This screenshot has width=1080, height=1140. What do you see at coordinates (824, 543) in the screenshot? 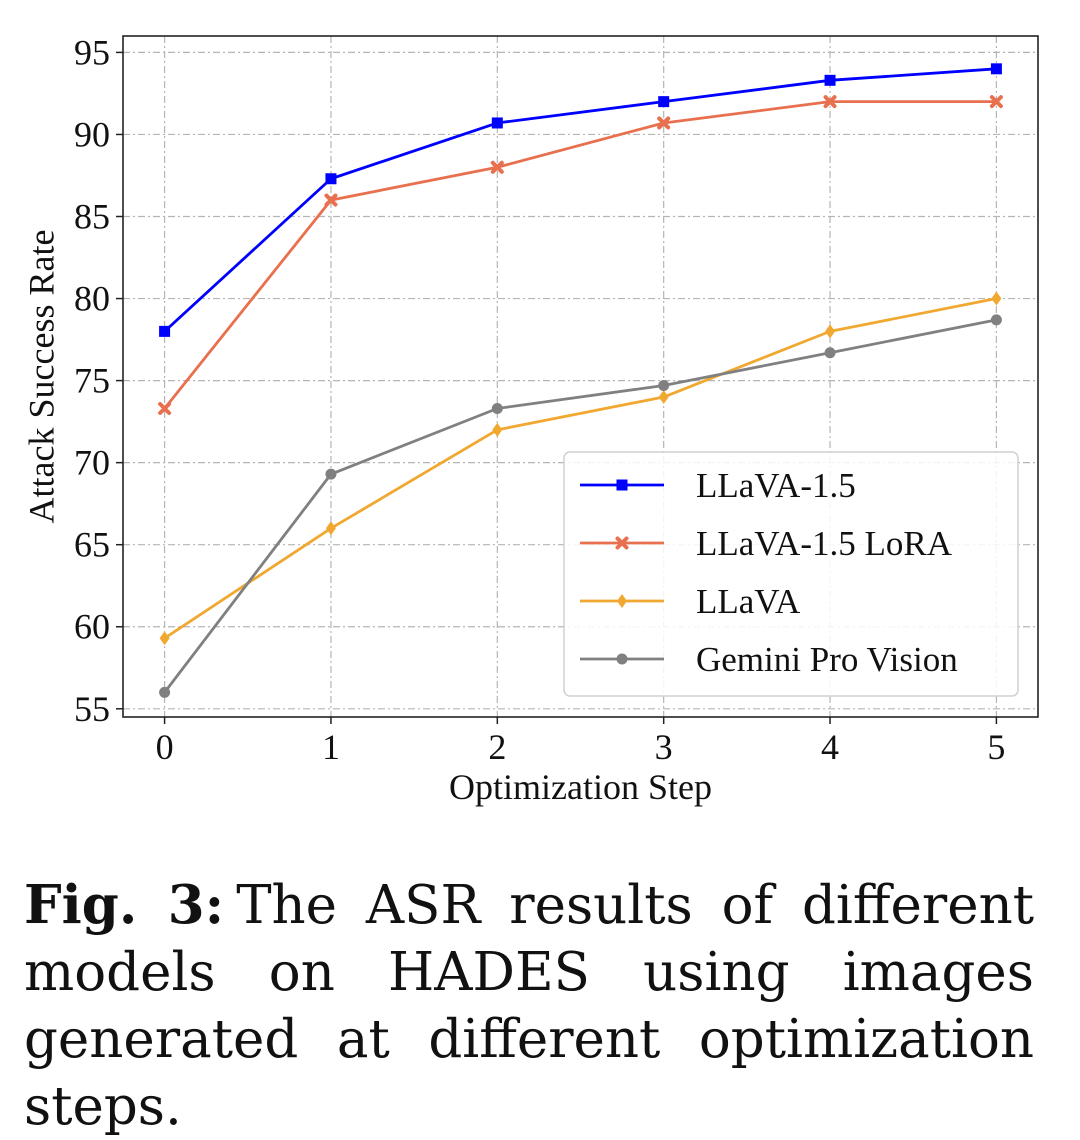
I see `legend-label: LLaVA-1.5 LoRA` at bounding box center [824, 543].